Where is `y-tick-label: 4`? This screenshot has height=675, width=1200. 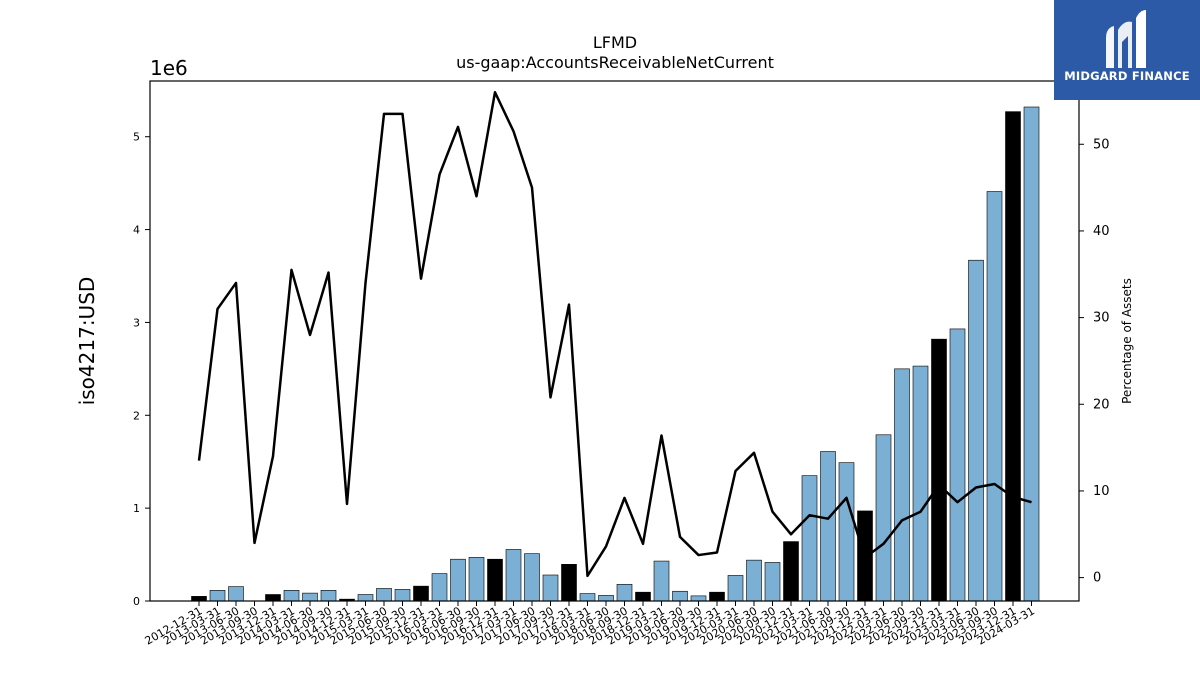 y-tick-label: 4 is located at coordinates (136, 230).